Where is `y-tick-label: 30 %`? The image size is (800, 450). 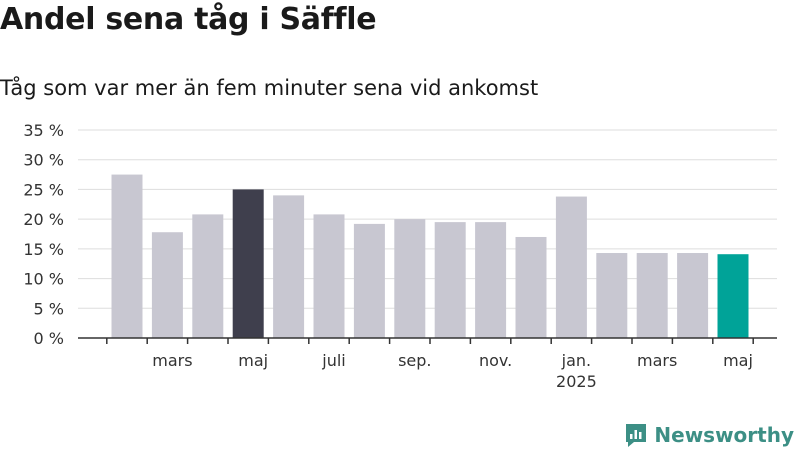
y-tick-label: 30 % is located at coordinates (43, 160).